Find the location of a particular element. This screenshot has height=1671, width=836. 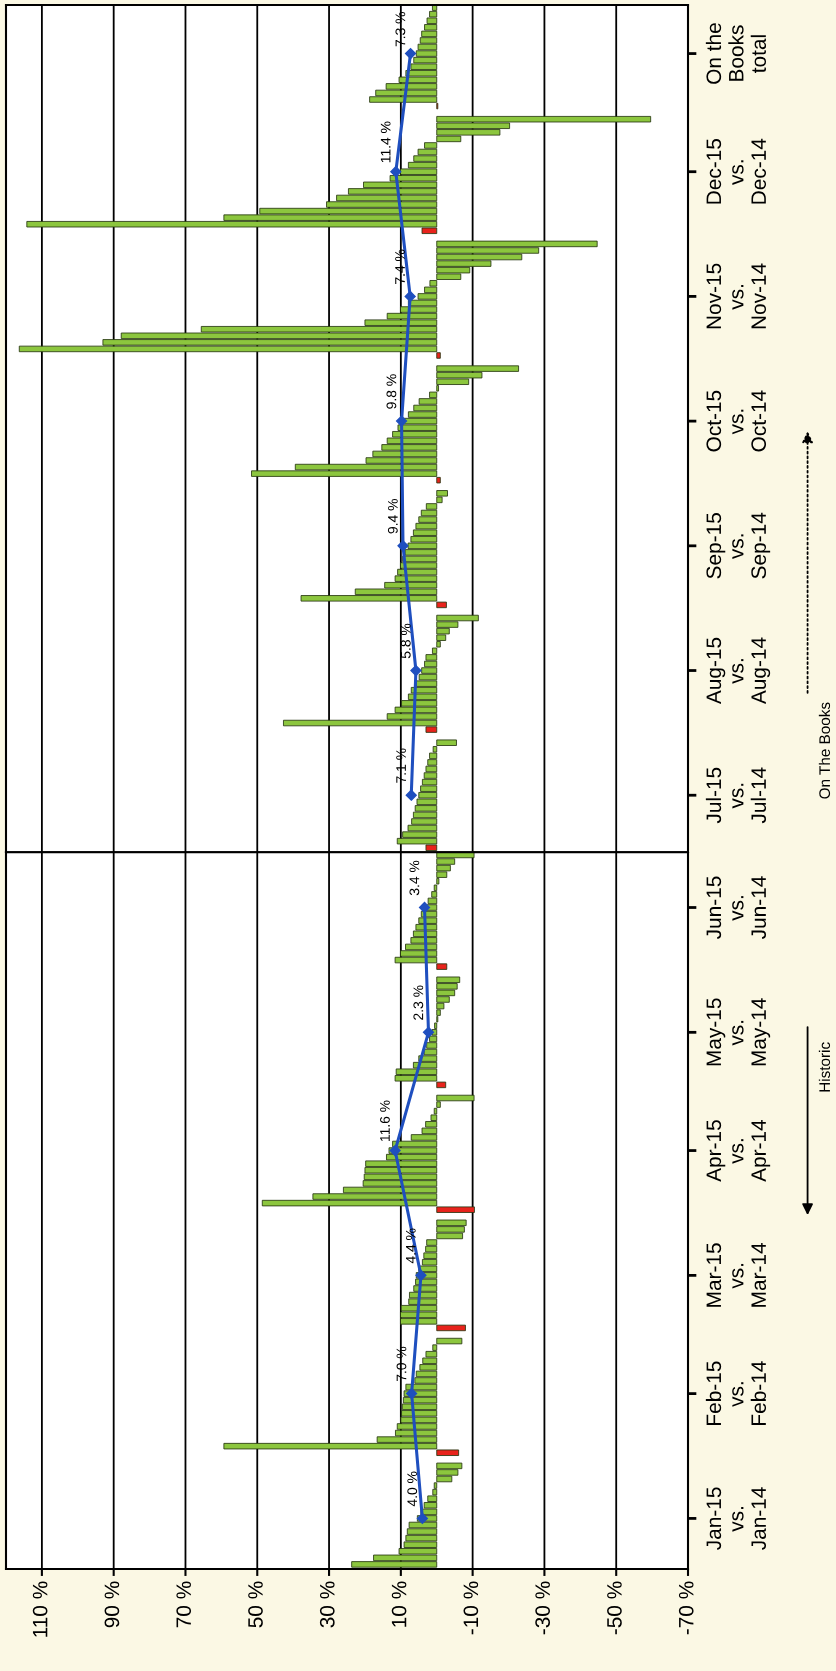

y-tick-label: Dec-15 vs. Dec-14 is located at coordinates (736, 171).